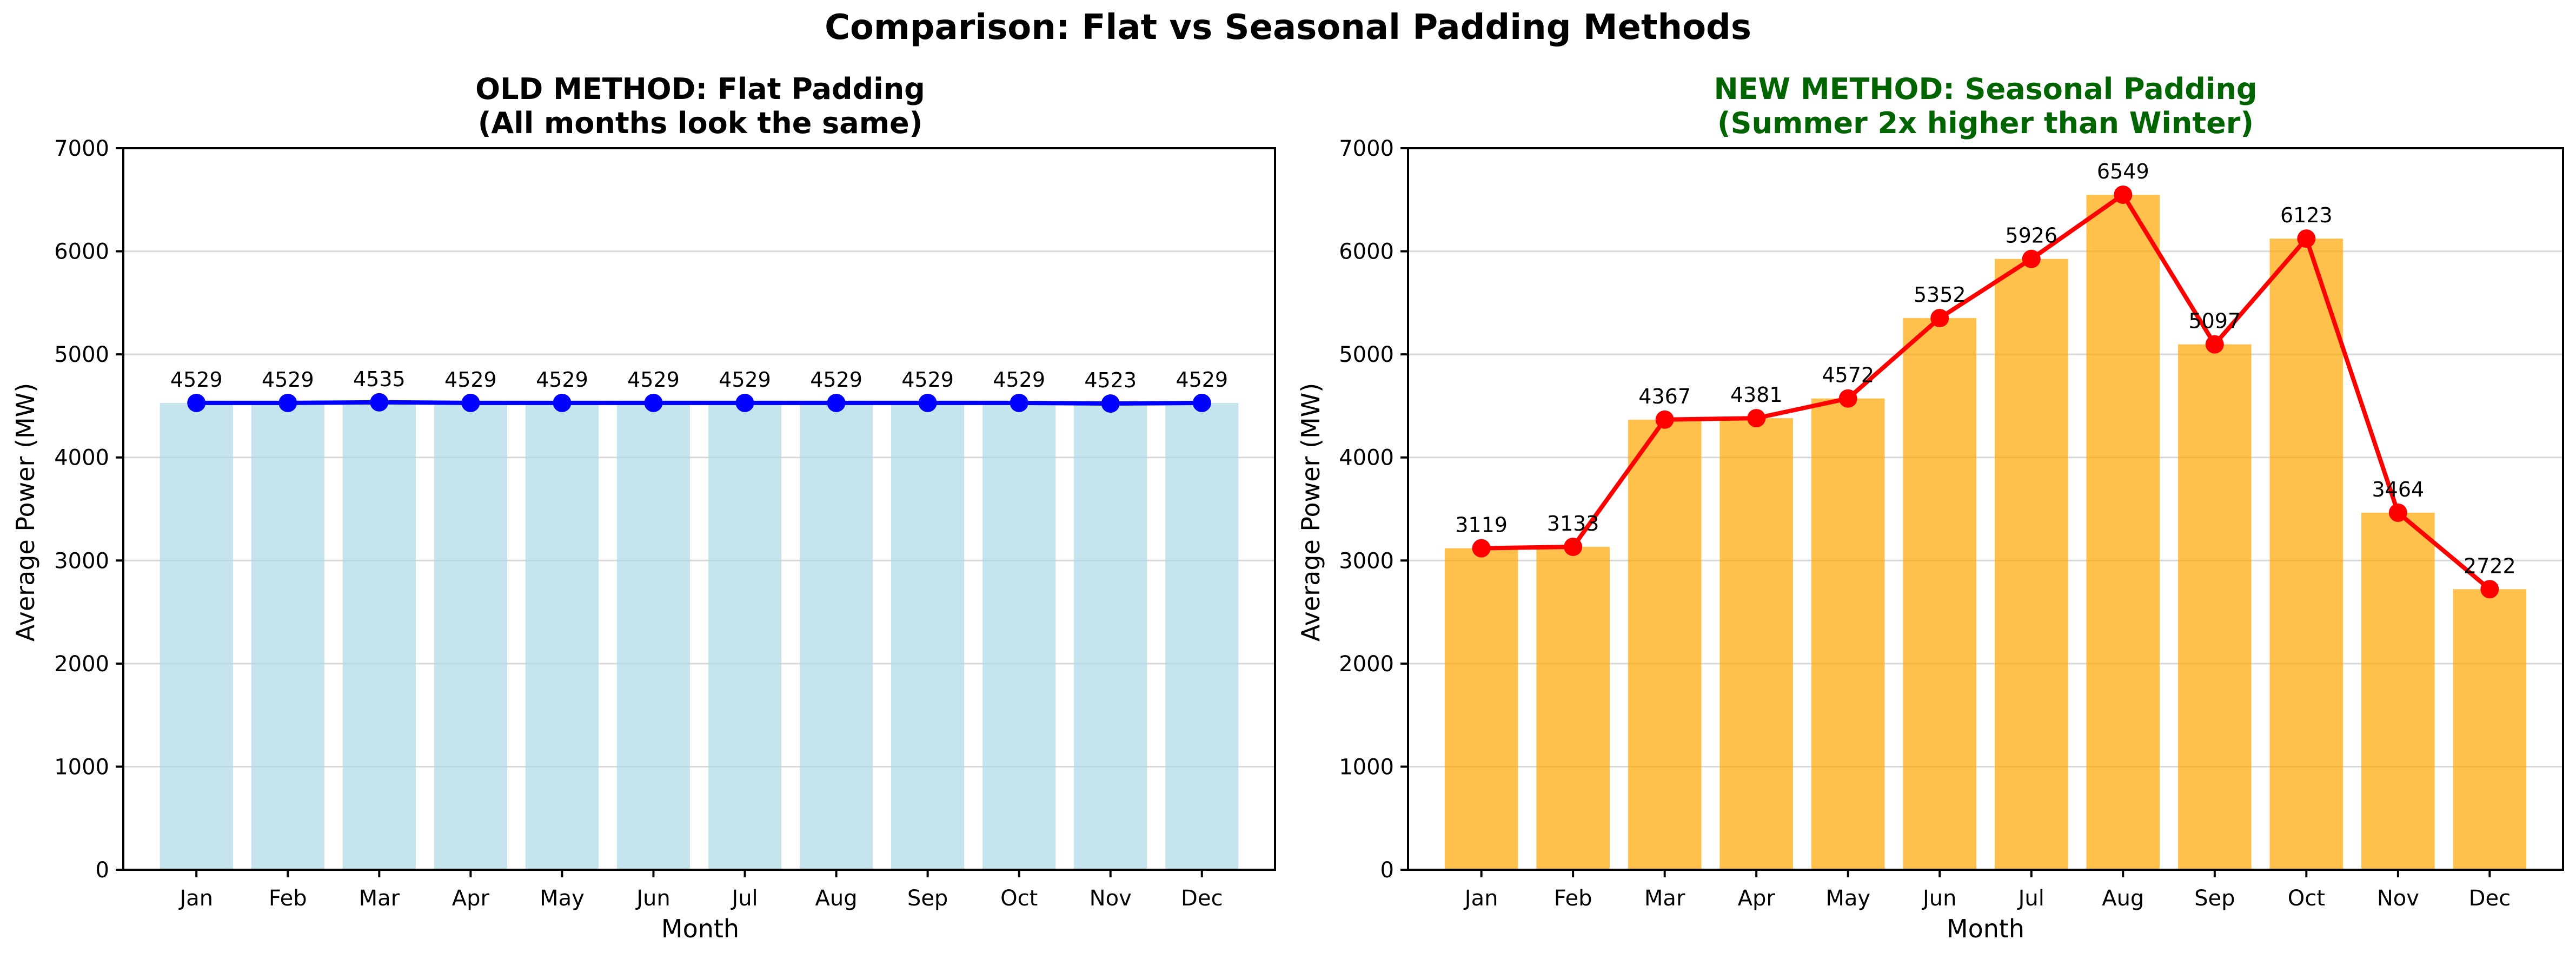  I want to click on series-line-old, so click(699, 403).